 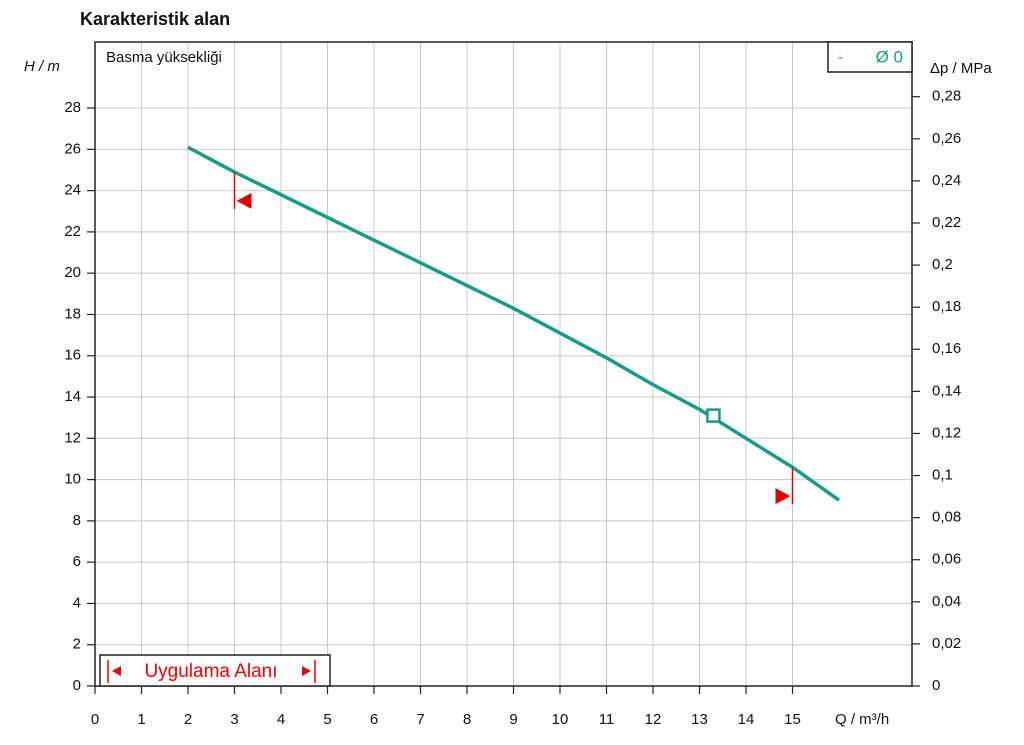 What do you see at coordinates (72, 355) in the screenshot?
I see `y-tick-label: 16` at bounding box center [72, 355].